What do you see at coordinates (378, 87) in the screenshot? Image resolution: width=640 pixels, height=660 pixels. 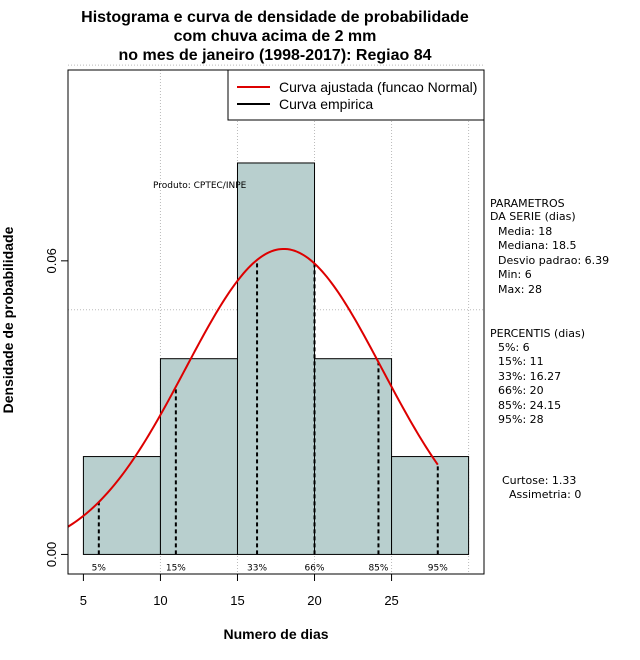 I see `legend-label-fitted: Curva ajustada (funcao Normal)` at bounding box center [378, 87].